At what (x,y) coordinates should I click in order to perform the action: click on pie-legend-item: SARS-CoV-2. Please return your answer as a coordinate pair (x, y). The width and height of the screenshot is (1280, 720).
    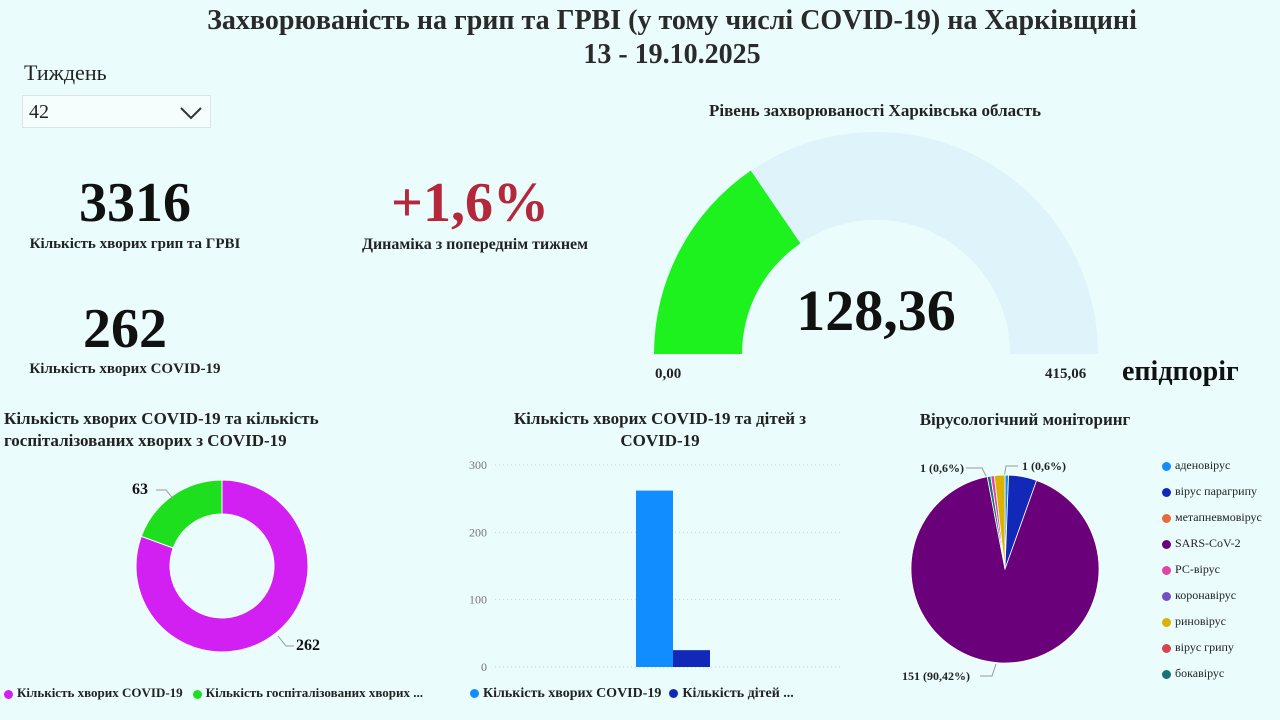
    Looking at the image, I should click on (1212, 549).